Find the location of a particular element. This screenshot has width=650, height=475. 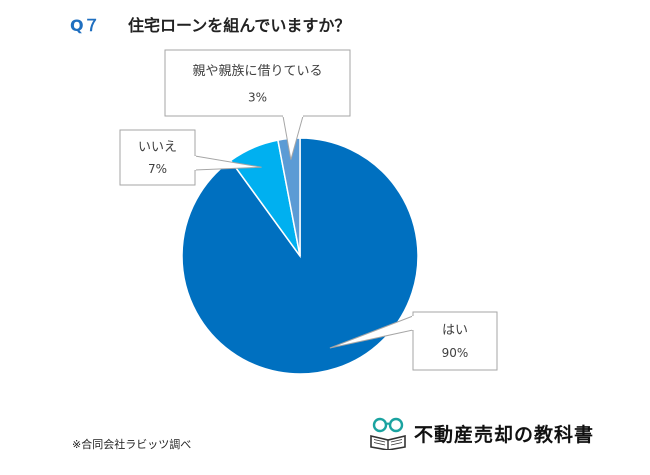

category-label: はい is located at coordinates (455, 330).